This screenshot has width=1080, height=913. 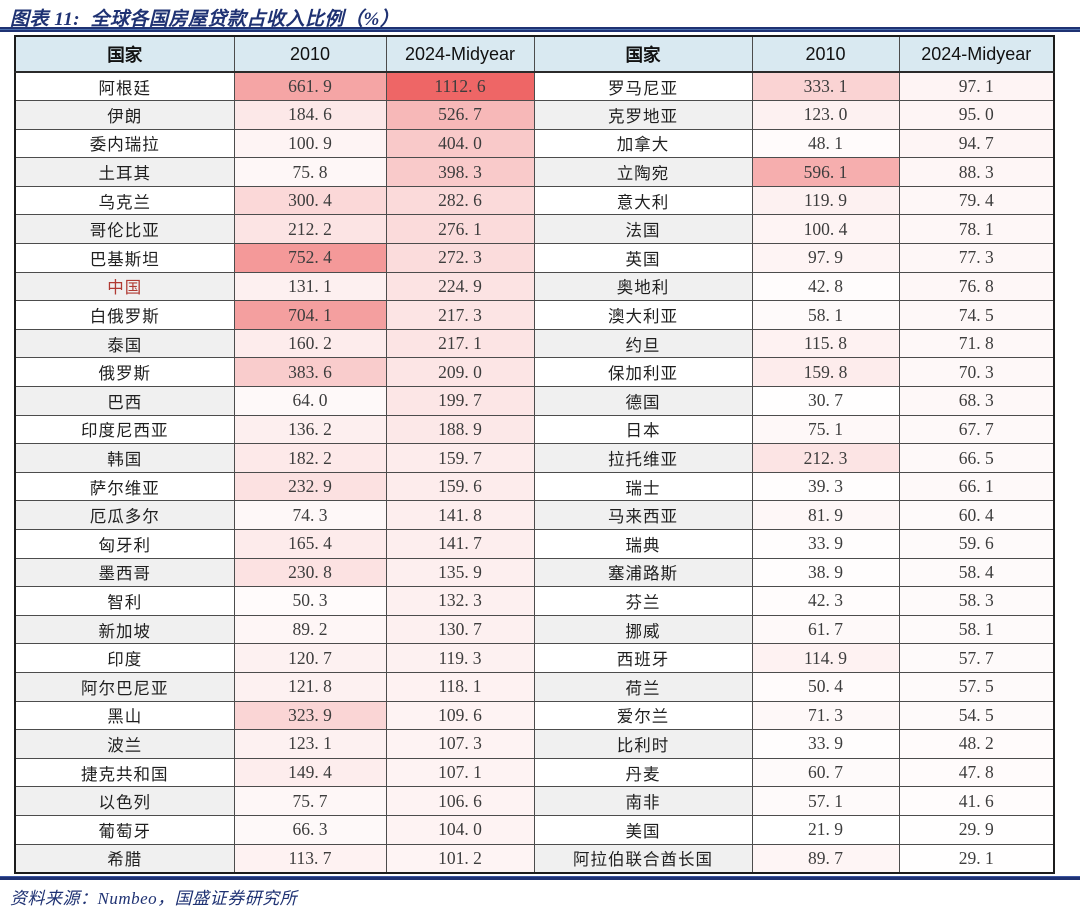 I want to click on table-row: 泰国 160. 2 217. 1 约旦 115. 8 71. 8, so click(x=534, y=343).